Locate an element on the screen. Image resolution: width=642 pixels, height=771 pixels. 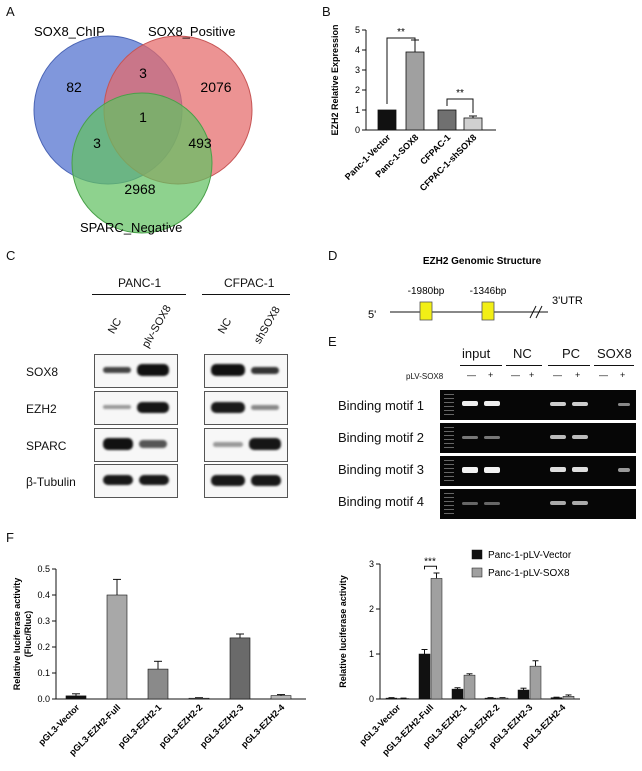
blot-panc1-sparc is located at coordinates (136, 445).